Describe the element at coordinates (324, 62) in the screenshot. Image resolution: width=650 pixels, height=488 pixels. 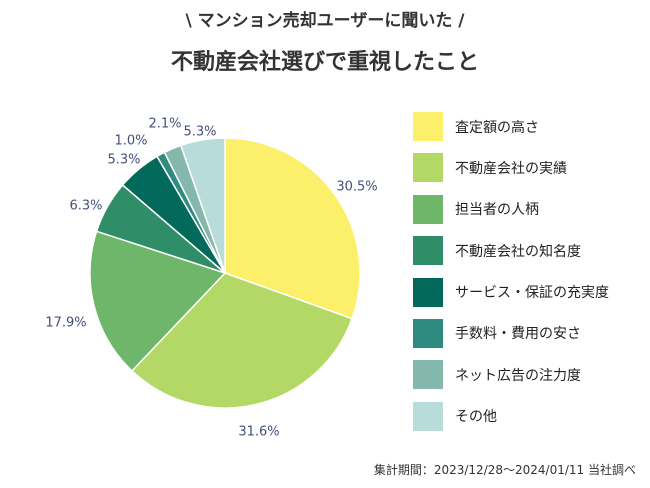
I see `chart-title: 不動産会社選びで重視したこと` at that location.